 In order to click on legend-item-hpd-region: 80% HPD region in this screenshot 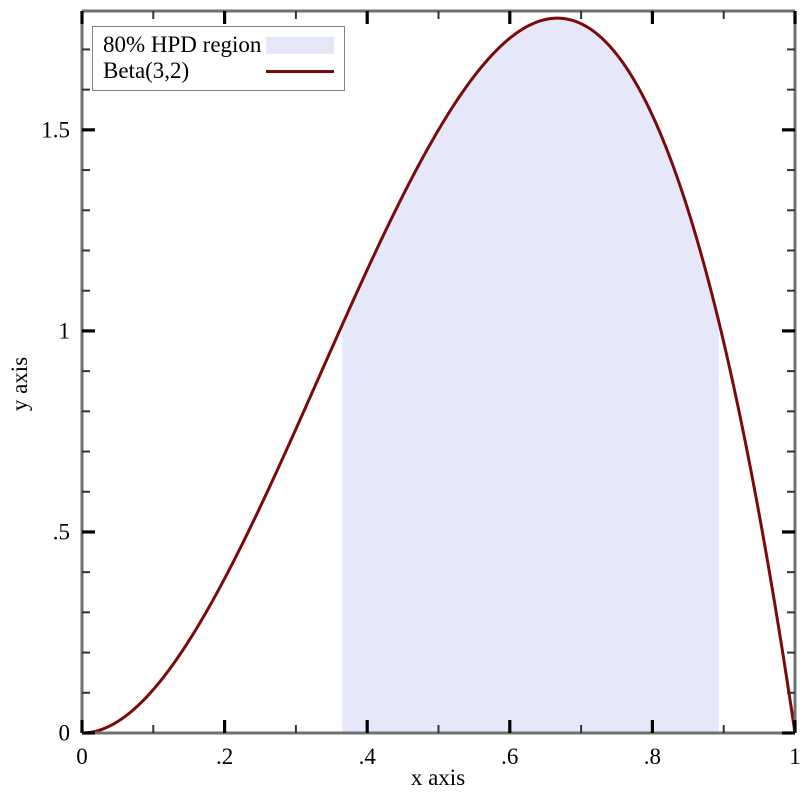, I will do `click(218, 45)`.